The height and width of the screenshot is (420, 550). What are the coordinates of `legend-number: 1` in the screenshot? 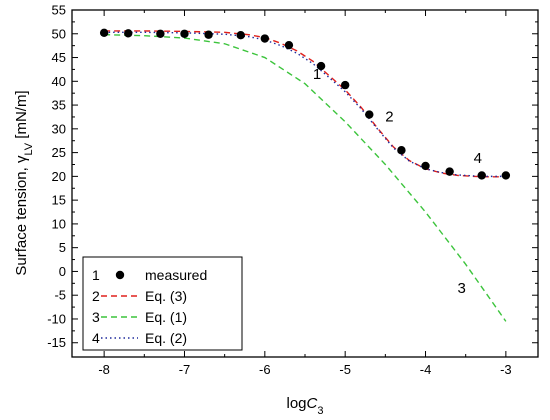 It's located at (96, 275).